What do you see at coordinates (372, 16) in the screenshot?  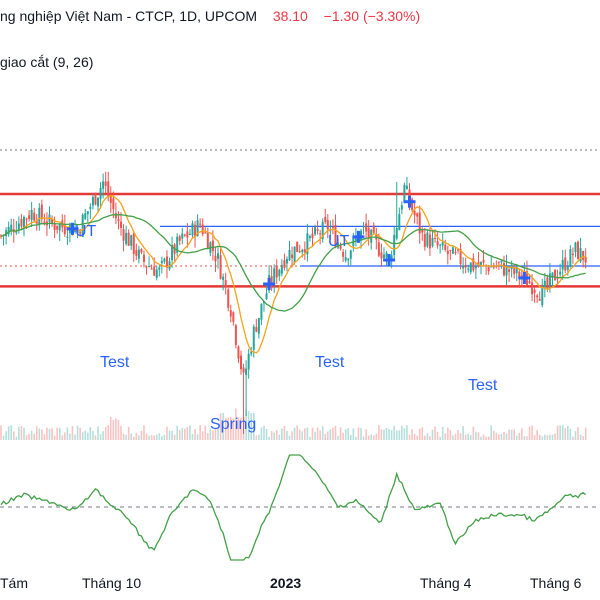 I see `price-change: −1.30 (−3.30%)` at bounding box center [372, 16].